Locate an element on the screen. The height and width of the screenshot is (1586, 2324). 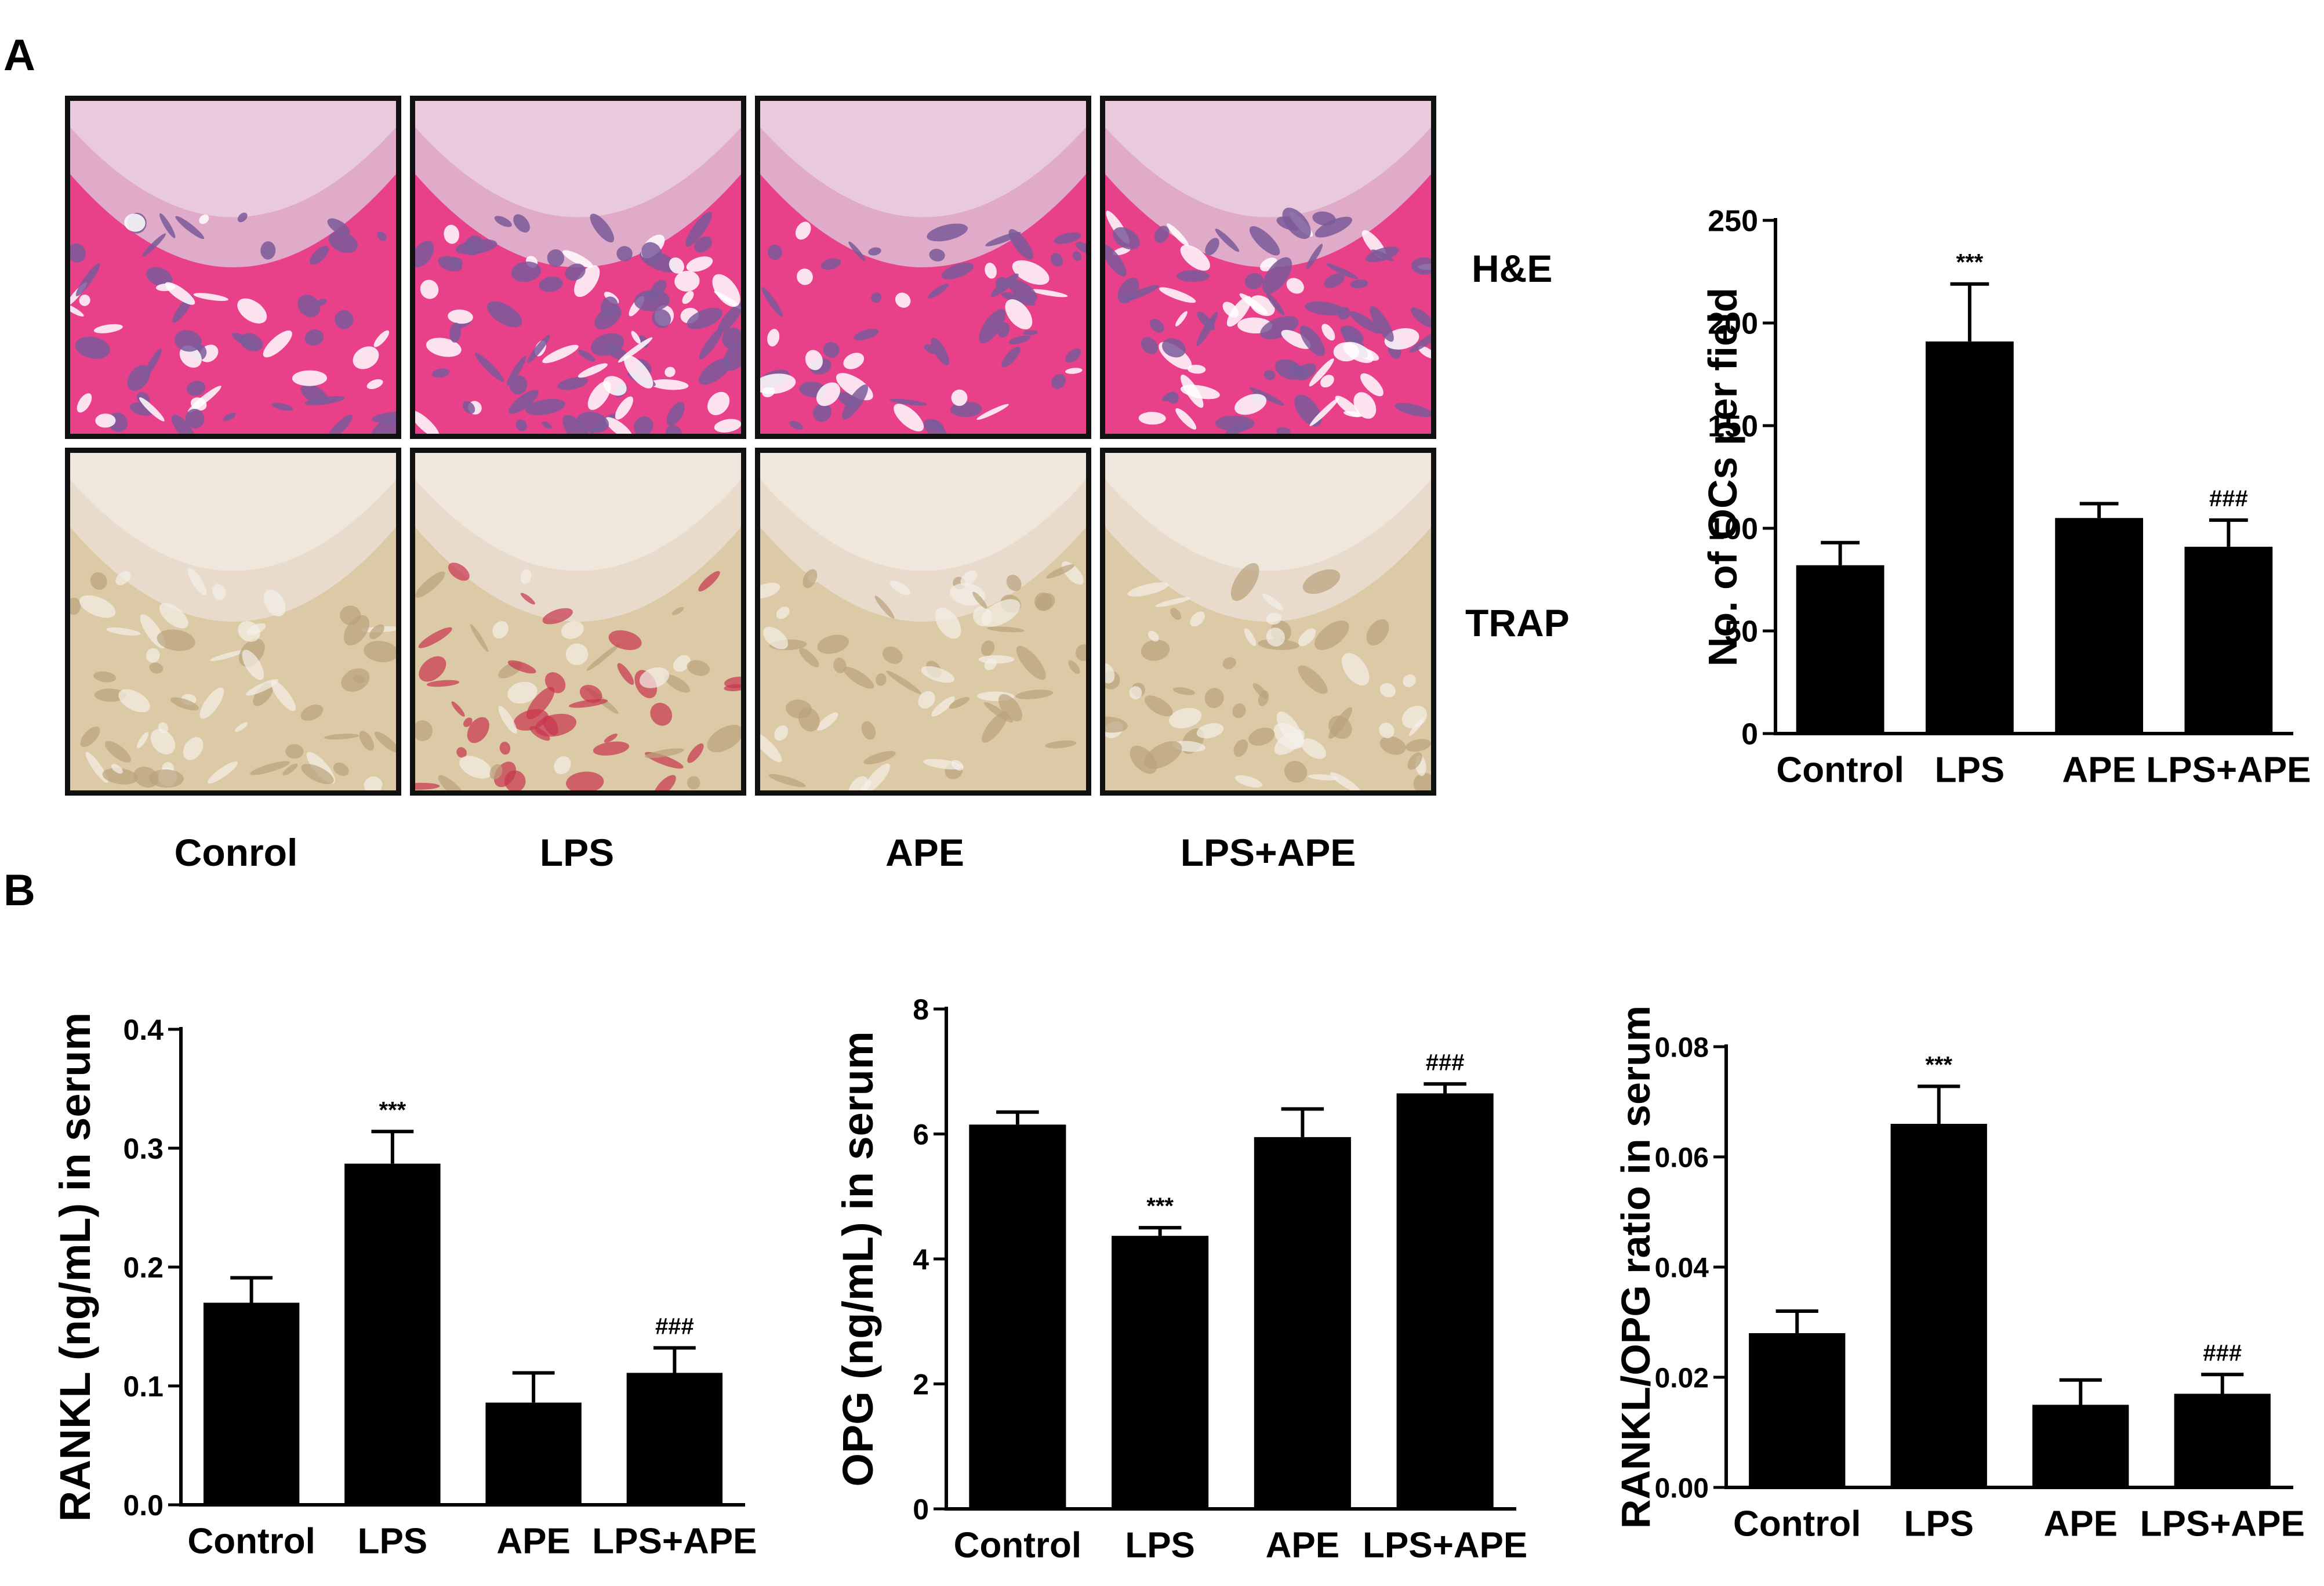
chart-rankl-y-tick-label: 0.2 is located at coordinates (143, 1267).